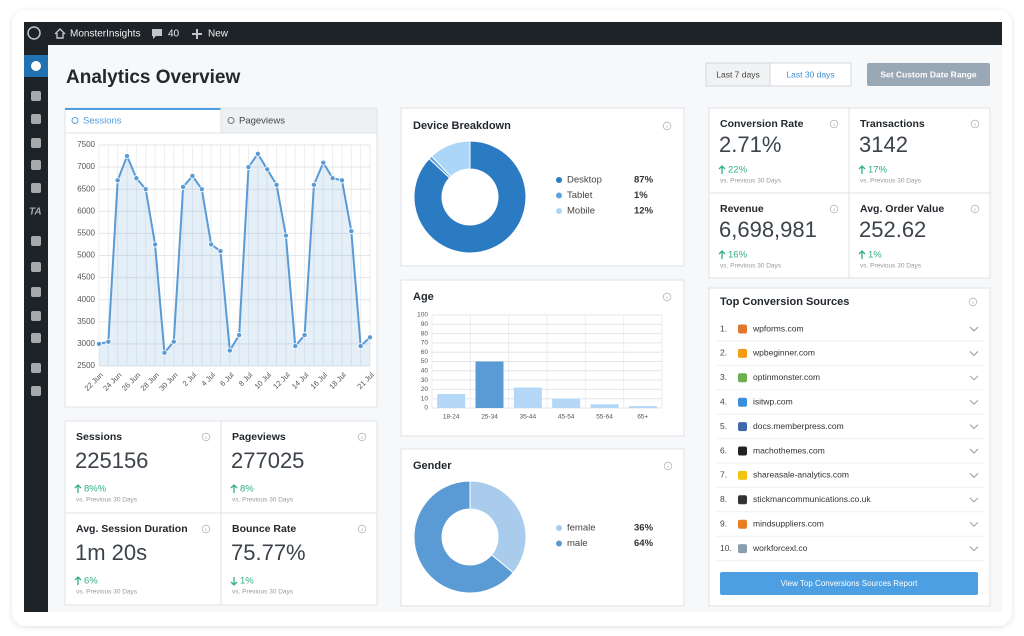 This screenshot has height=636, width=1024. I want to click on source-row: 3. optinmonster.com, so click(850, 381).